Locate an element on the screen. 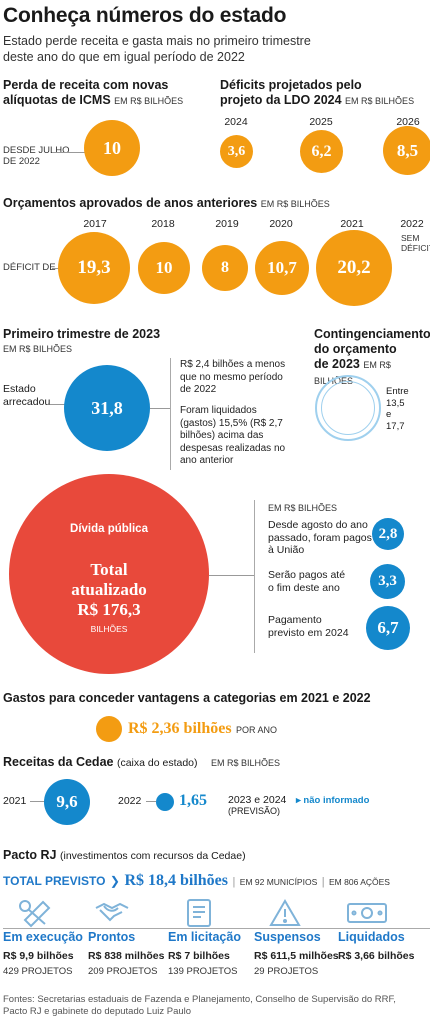  q1-note-bracket is located at coordinates (238, 414).